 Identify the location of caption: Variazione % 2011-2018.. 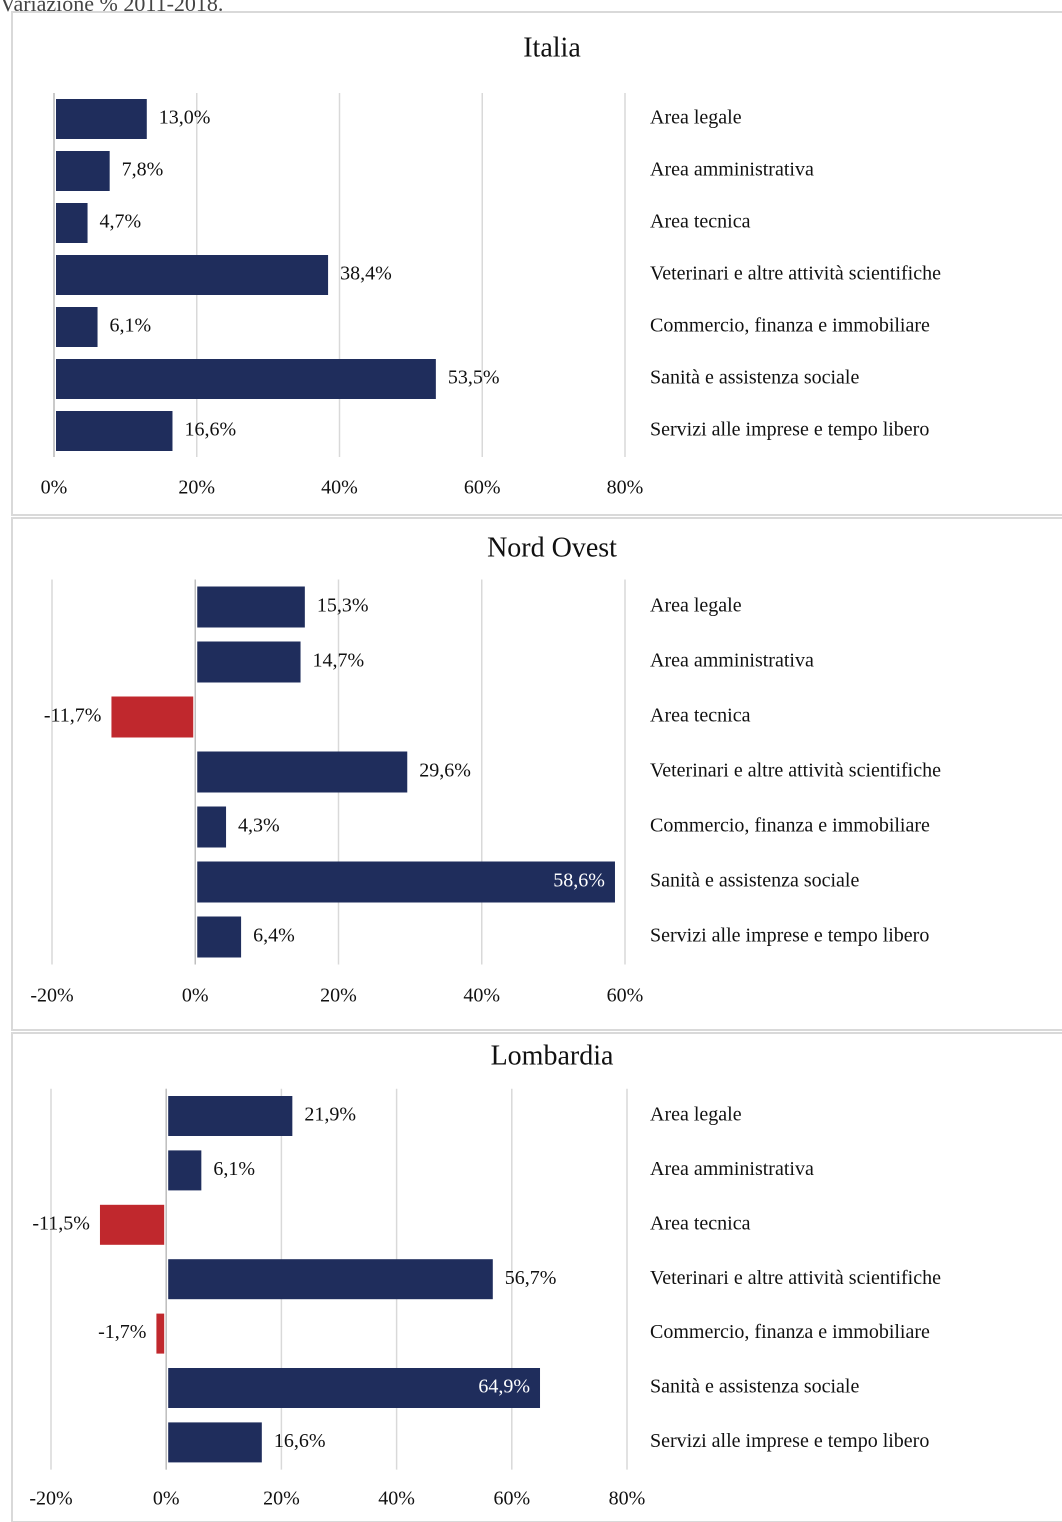
(111, 8).